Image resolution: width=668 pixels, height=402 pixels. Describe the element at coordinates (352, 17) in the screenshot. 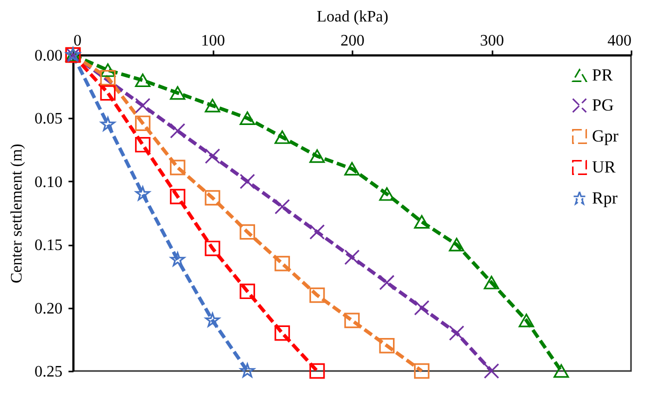

I see `x-axis-title: Load (kPa)` at that location.